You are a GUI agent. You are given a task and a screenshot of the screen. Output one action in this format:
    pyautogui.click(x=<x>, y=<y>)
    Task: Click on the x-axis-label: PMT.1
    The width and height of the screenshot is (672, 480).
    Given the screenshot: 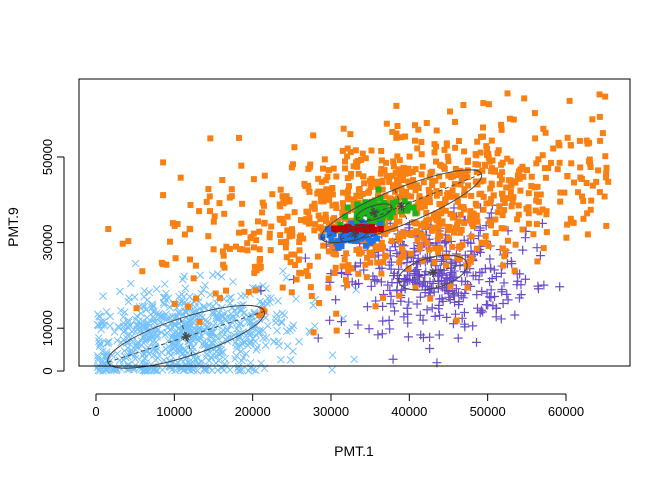 What is the action you would take?
    pyautogui.click(x=354, y=451)
    